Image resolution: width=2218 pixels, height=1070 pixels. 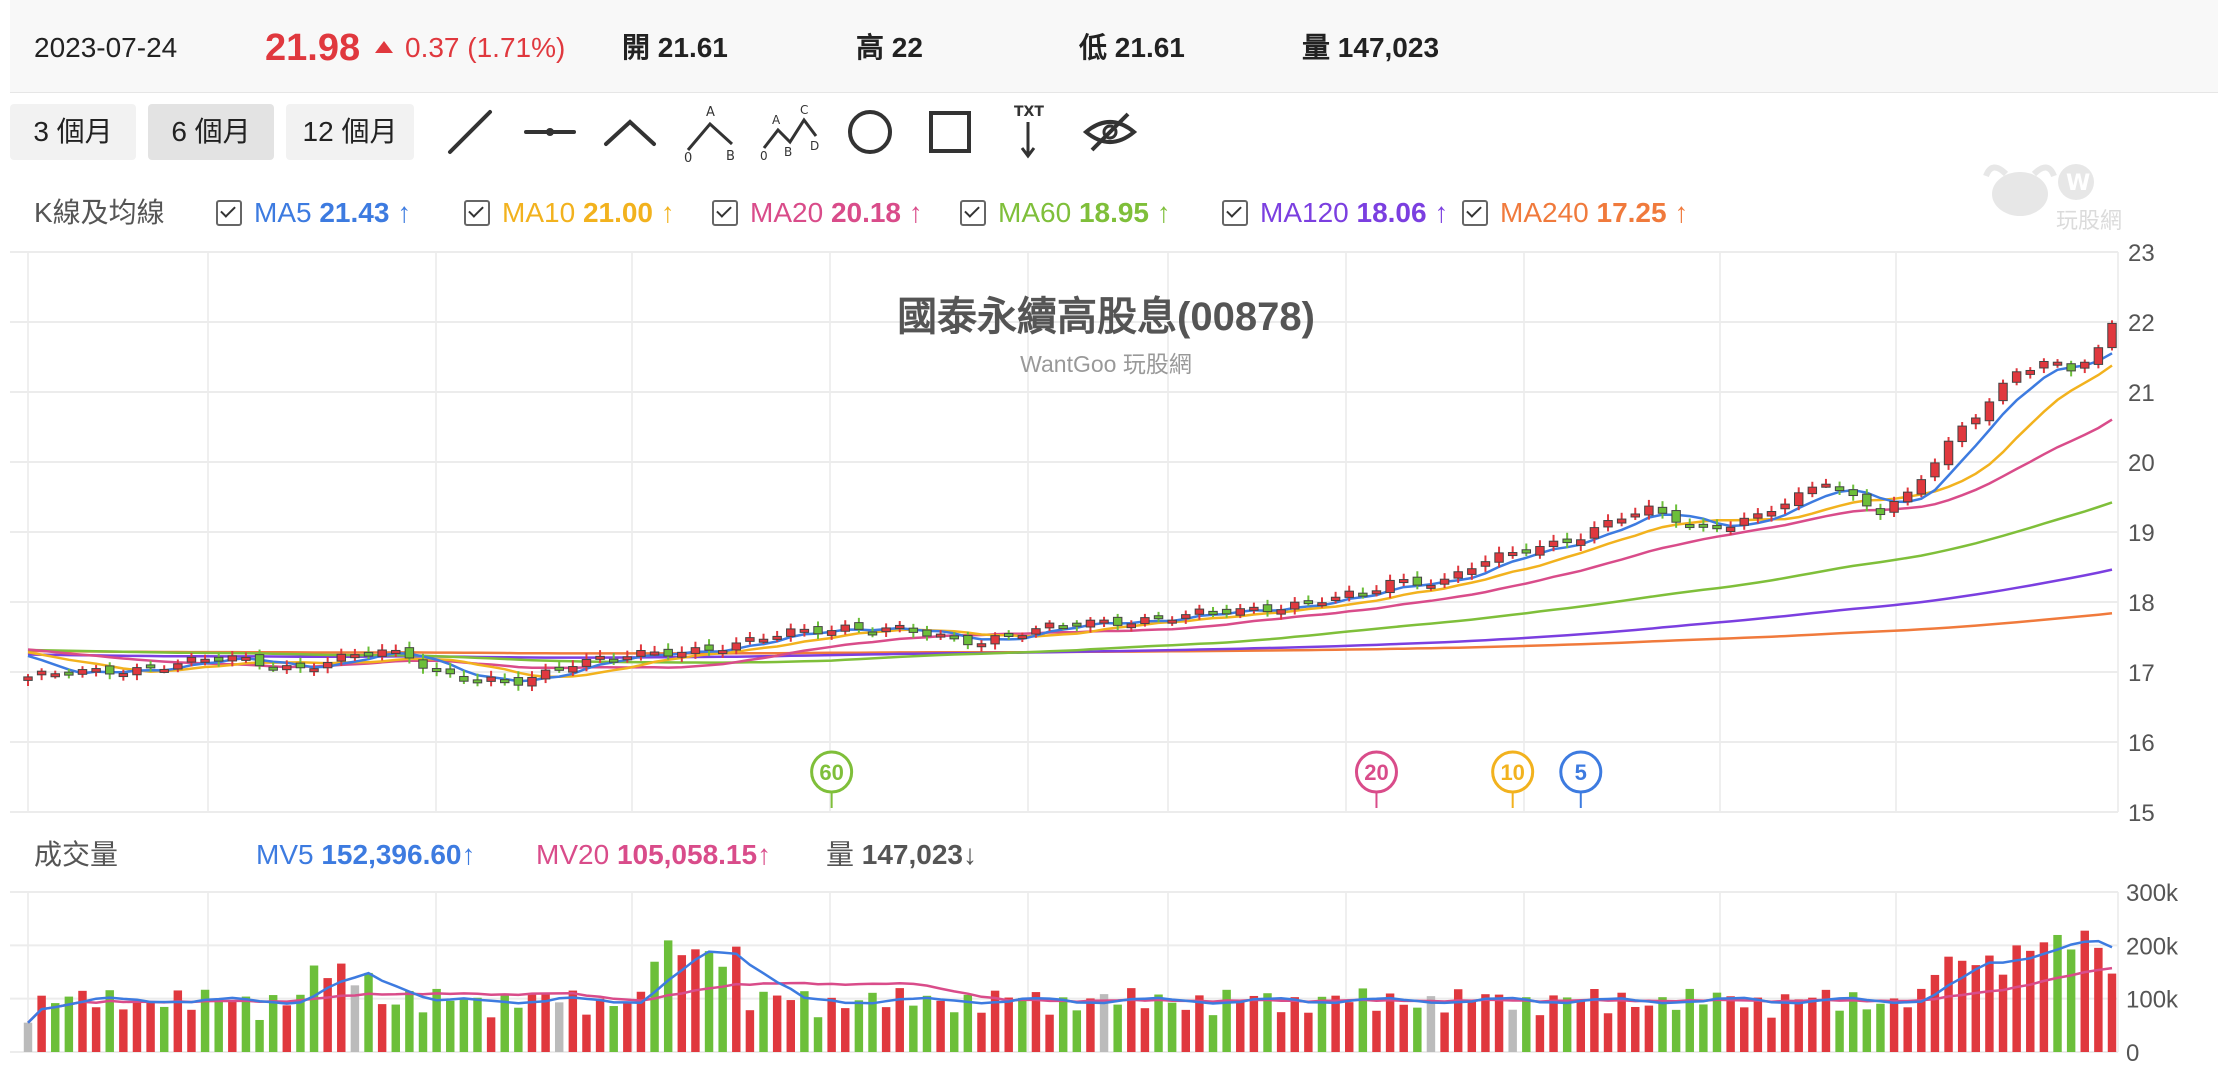 I want to click on range-3m-button: 3 個月, so click(x=73, y=132).